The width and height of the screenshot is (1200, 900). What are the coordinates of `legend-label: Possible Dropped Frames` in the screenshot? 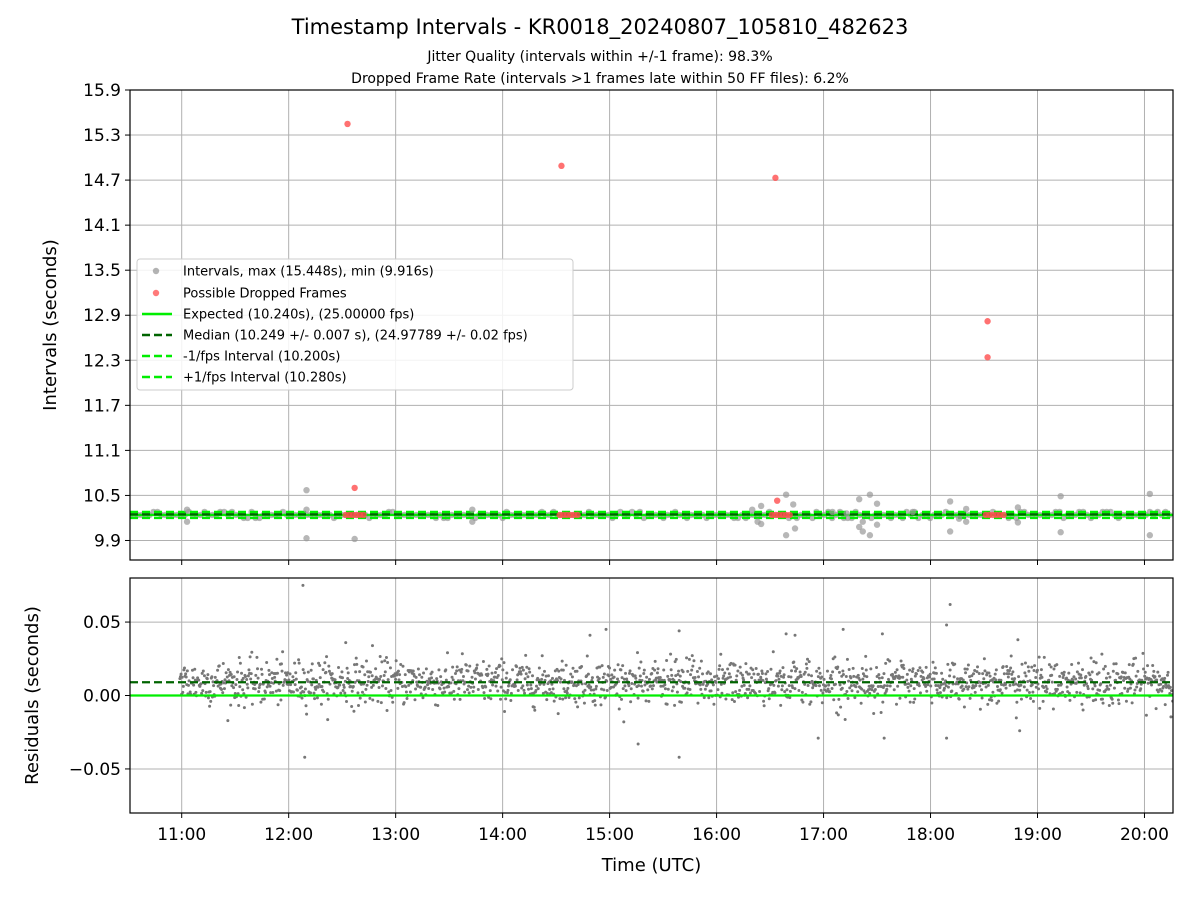 It's located at (265, 294).